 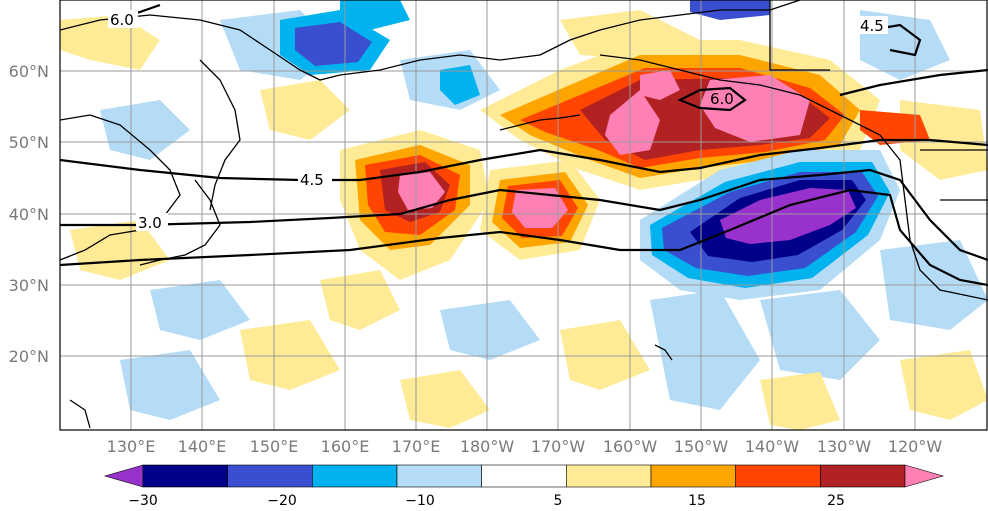 What do you see at coordinates (697, 501) in the screenshot?
I see `colorbar-tick-label: 15` at bounding box center [697, 501].